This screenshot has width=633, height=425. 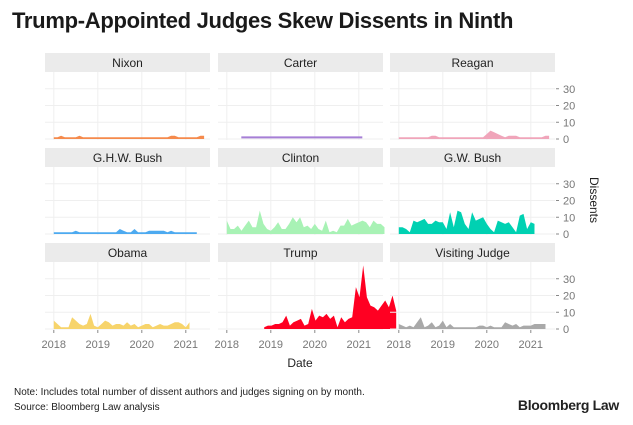 I want to click on x-axis-label: Date, so click(x=300, y=363).